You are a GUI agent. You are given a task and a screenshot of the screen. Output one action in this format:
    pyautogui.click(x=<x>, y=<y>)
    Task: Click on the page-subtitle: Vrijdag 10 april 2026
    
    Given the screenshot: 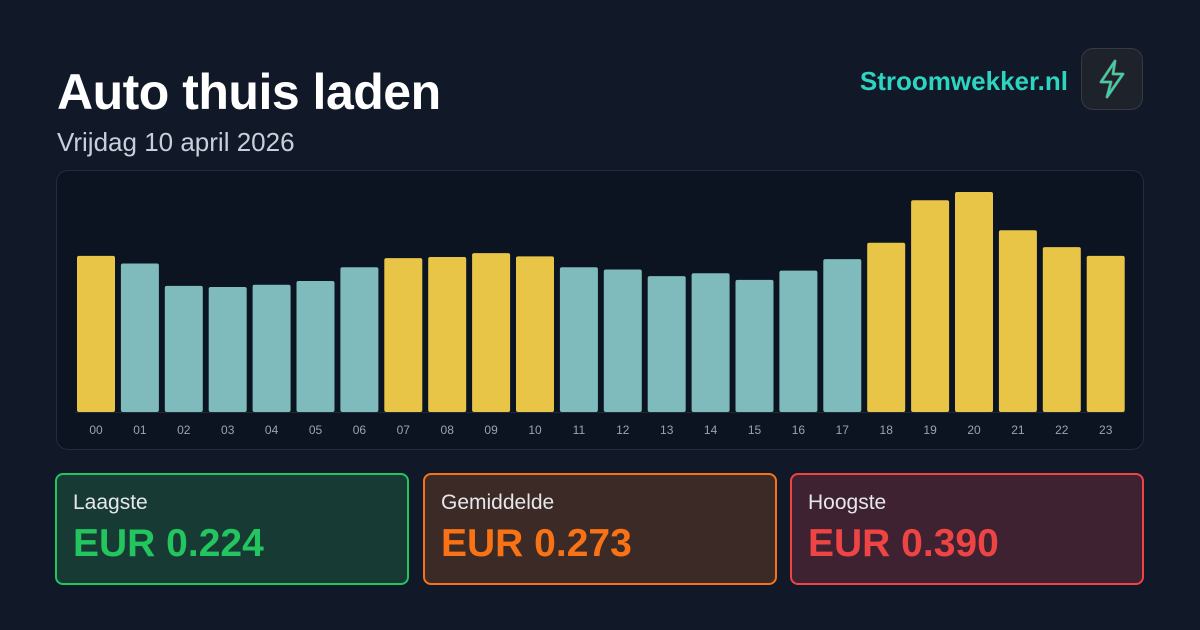 What is the action you would take?
    pyautogui.click(x=176, y=142)
    